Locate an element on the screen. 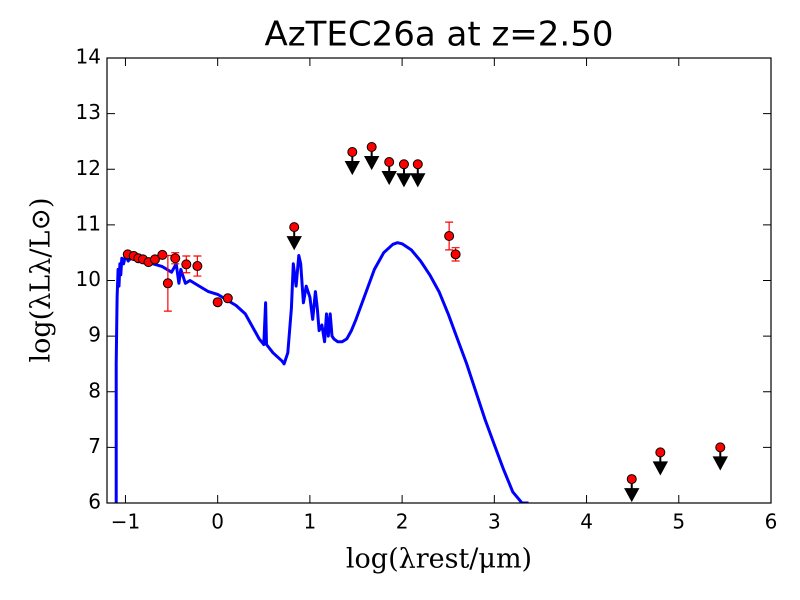 This screenshot has width=800, height=600. chart-title: AzTEC26a at z=2.50 is located at coordinates (438, 35).